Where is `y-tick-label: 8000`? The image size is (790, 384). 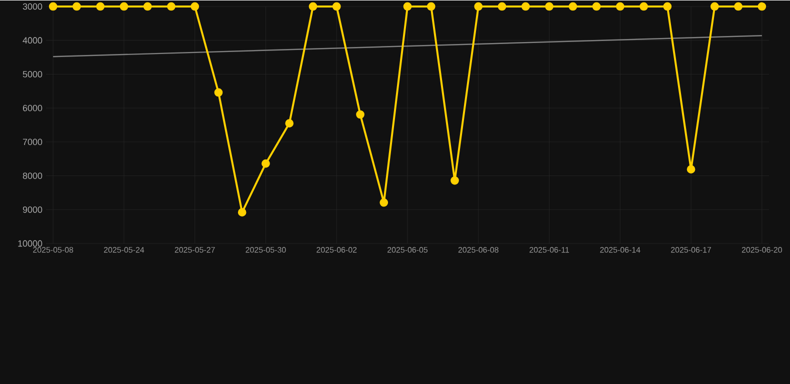 y-tick-label: 8000 is located at coordinates (32, 175).